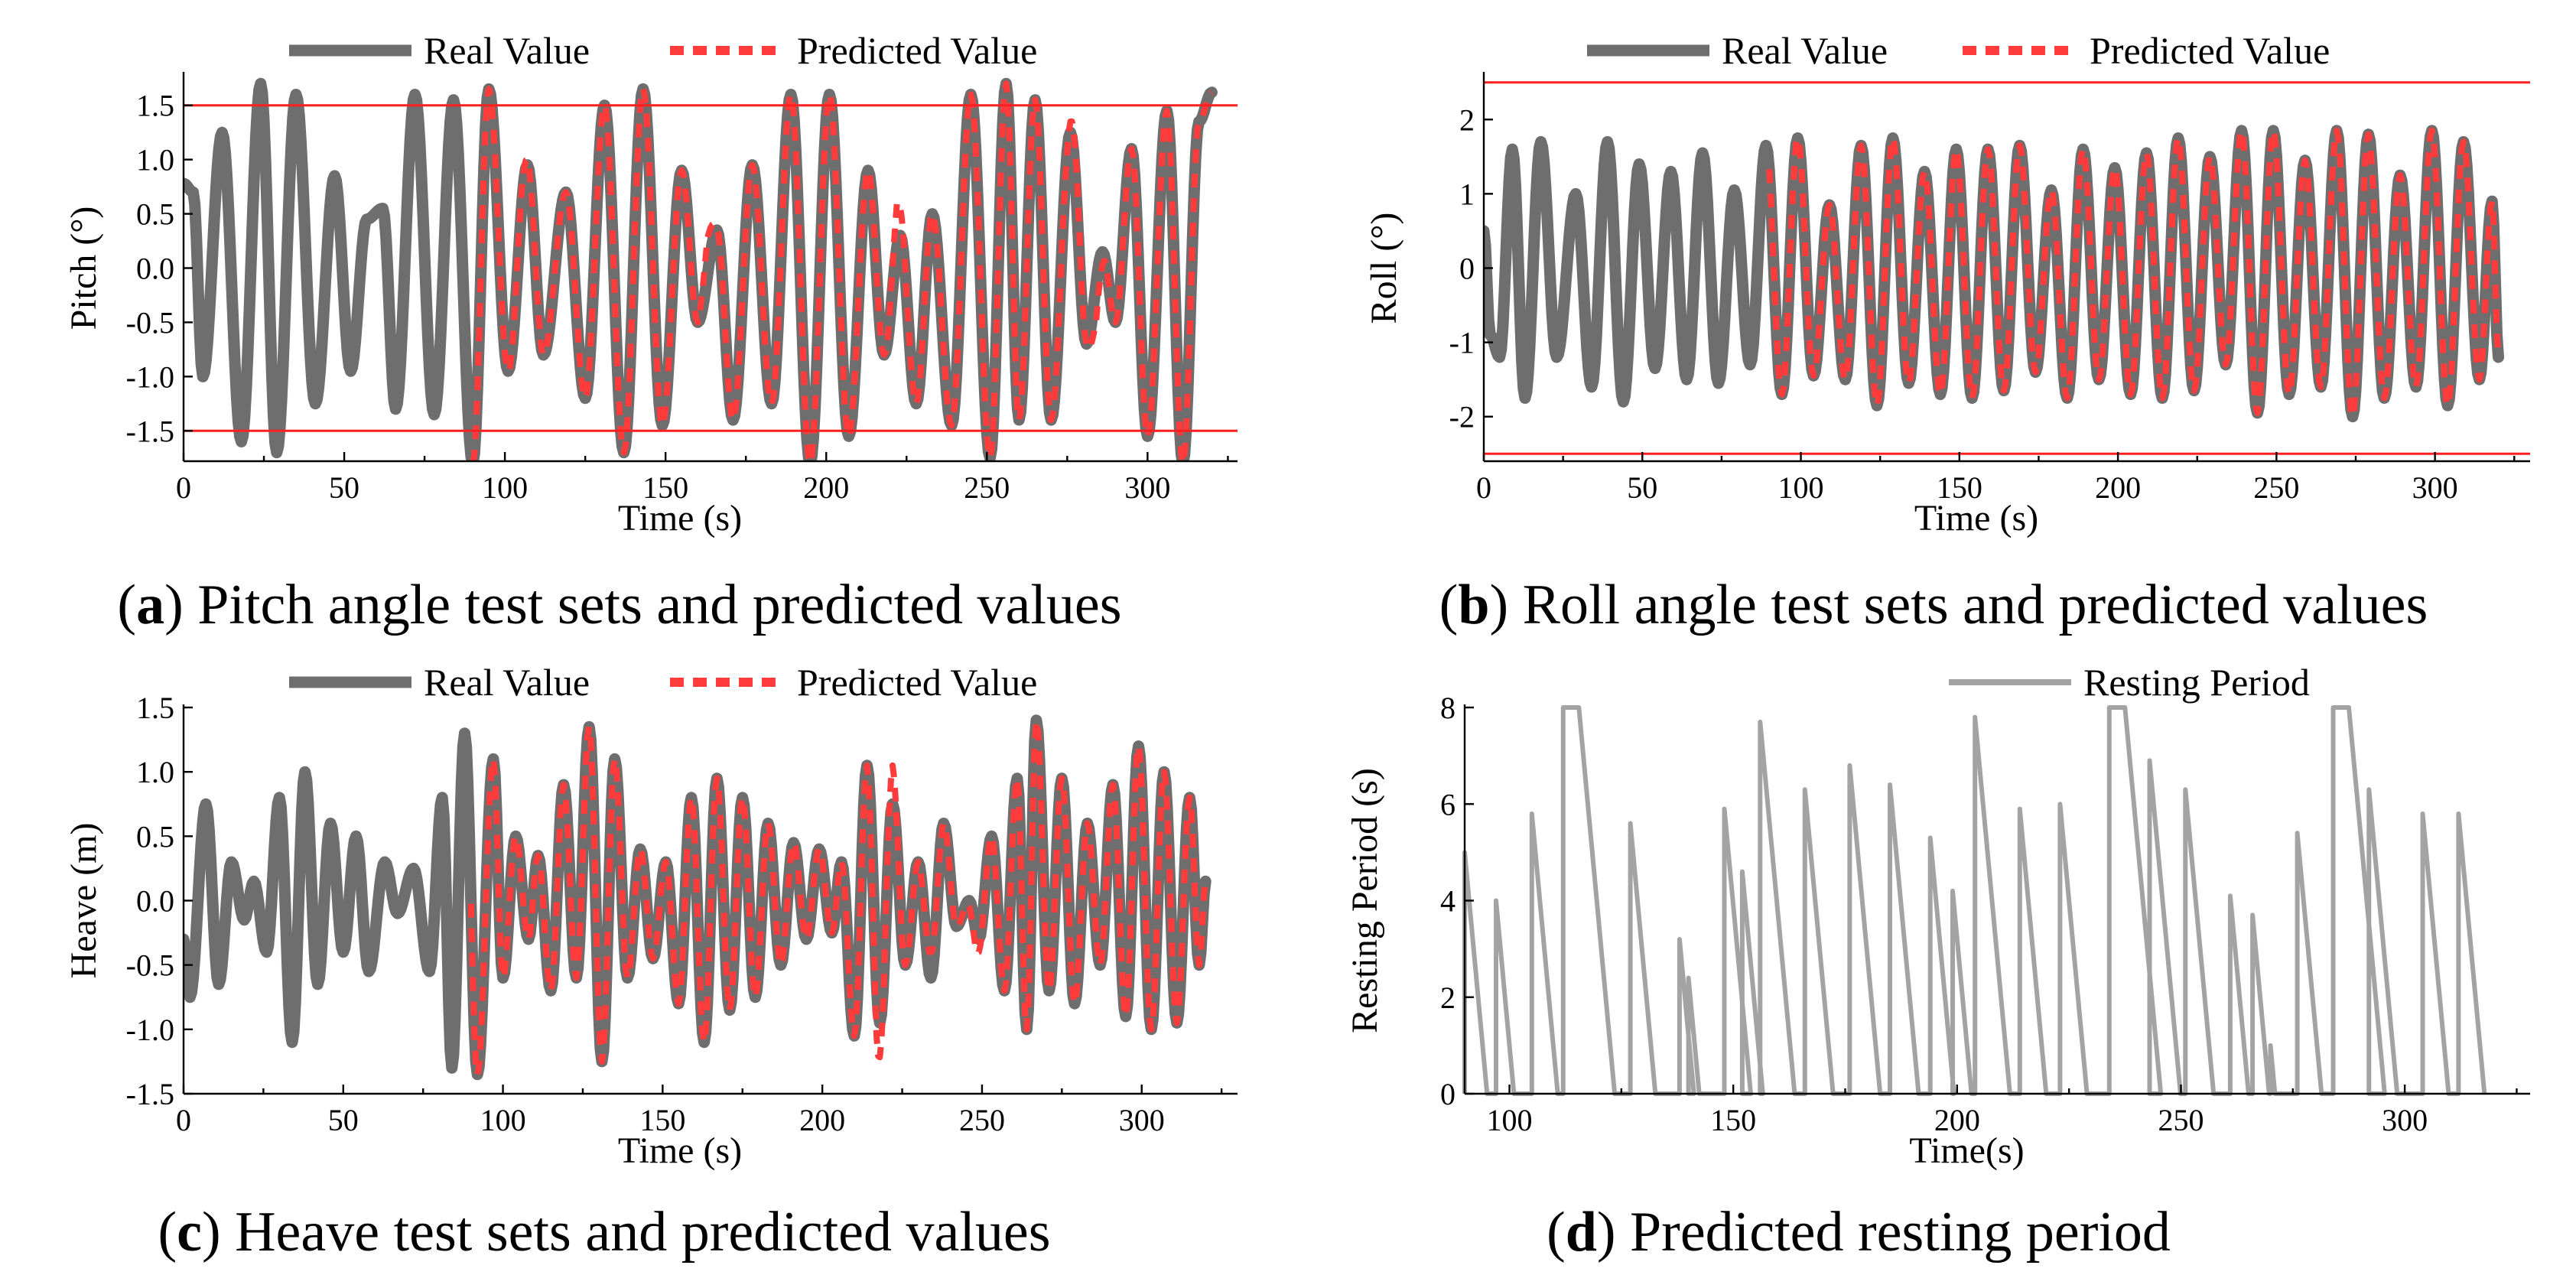  What do you see at coordinates (663, 50) in the screenshot?
I see `legend-a: Real Value Predicted Value` at bounding box center [663, 50].